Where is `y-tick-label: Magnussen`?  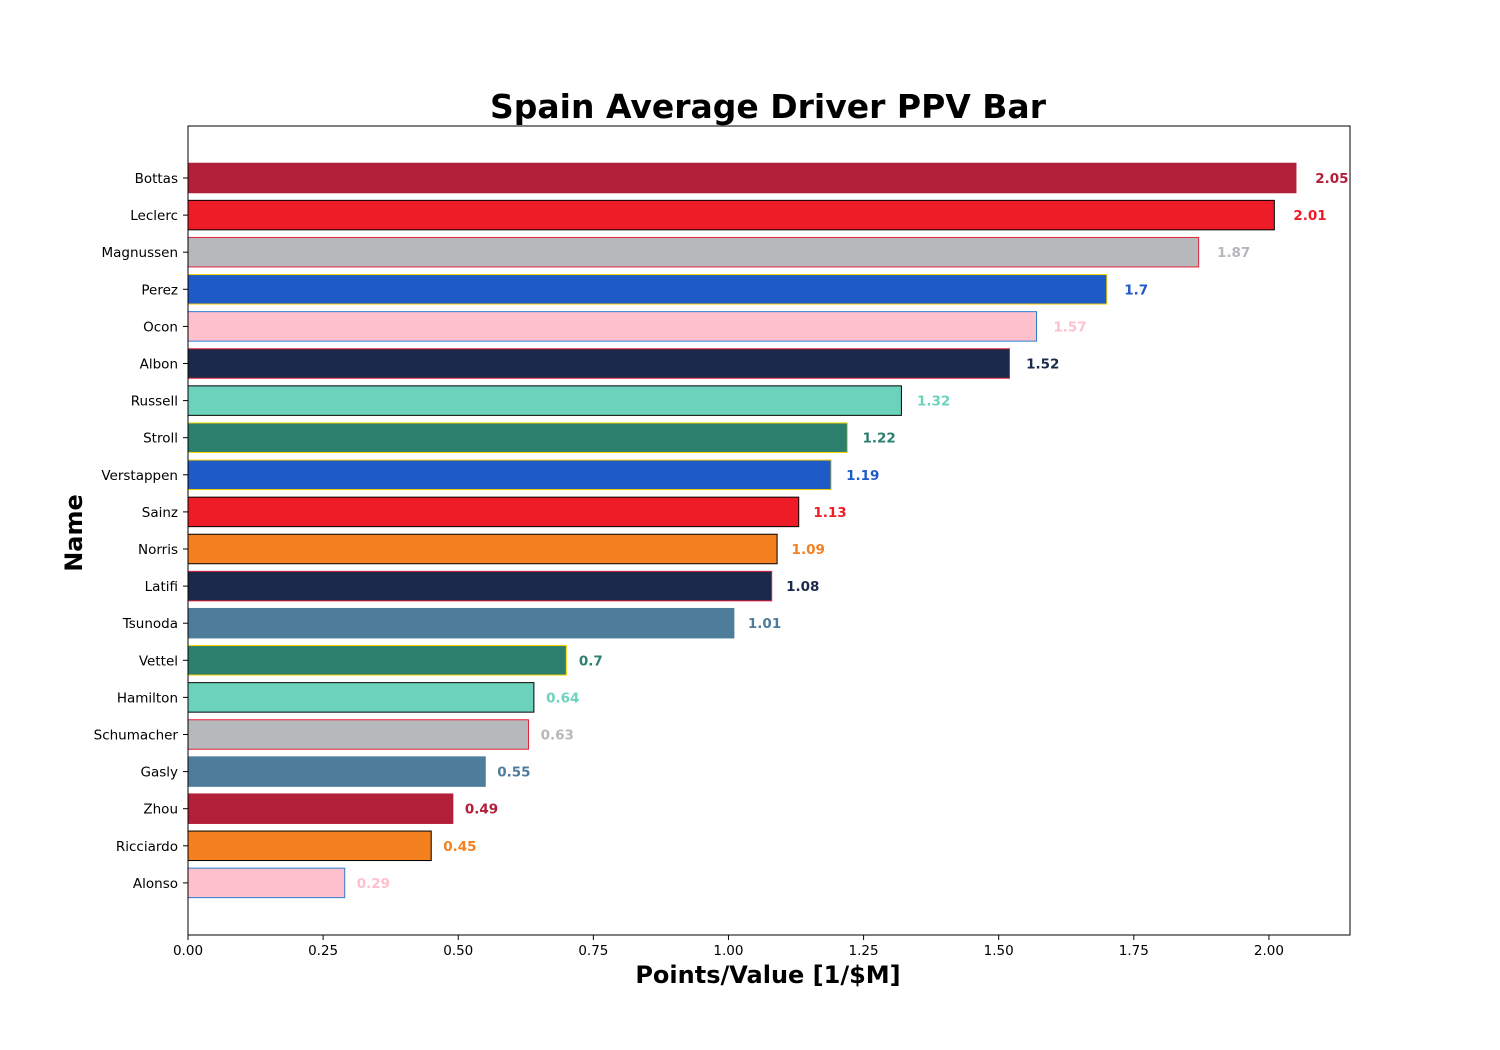
y-tick-label: Magnussen is located at coordinates (139, 253).